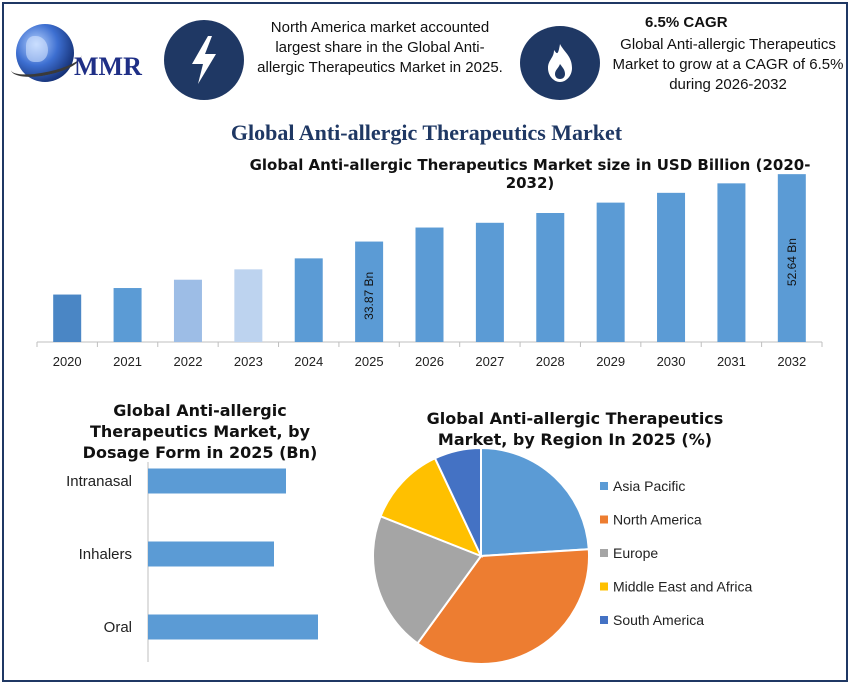 This screenshot has width=853, height=687. Describe the element at coordinates (429, 361) in the screenshot. I see `x-tick-label: 2026` at that location.